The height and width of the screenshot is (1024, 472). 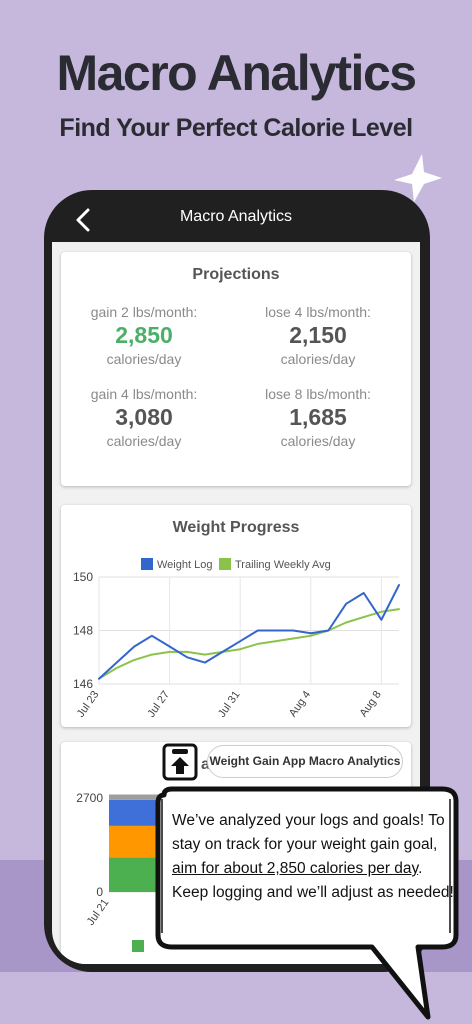 I want to click on speech-bubble, so click(x=307, y=903).